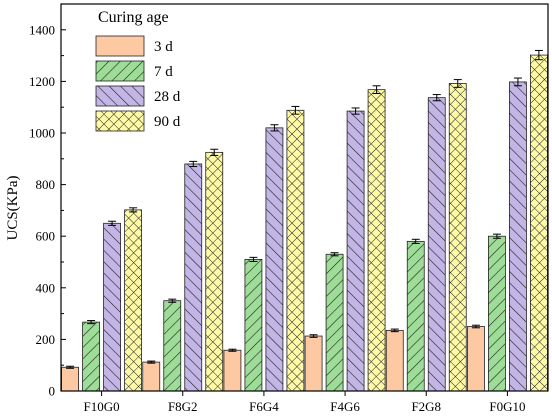 The image size is (552, 417). What do you see at coordinates (355, 251) in the screenshot?
I see `bar-28d-F4G6` at bounding box center [355, 251].